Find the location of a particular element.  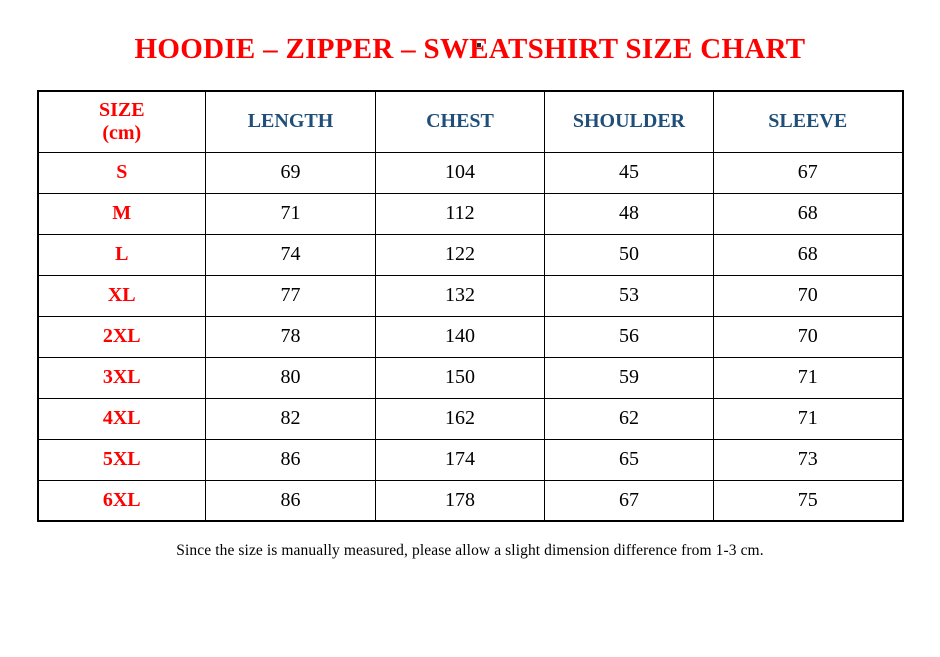

table-row: M 71 112 48 68 is located at coordinates (470, 213).